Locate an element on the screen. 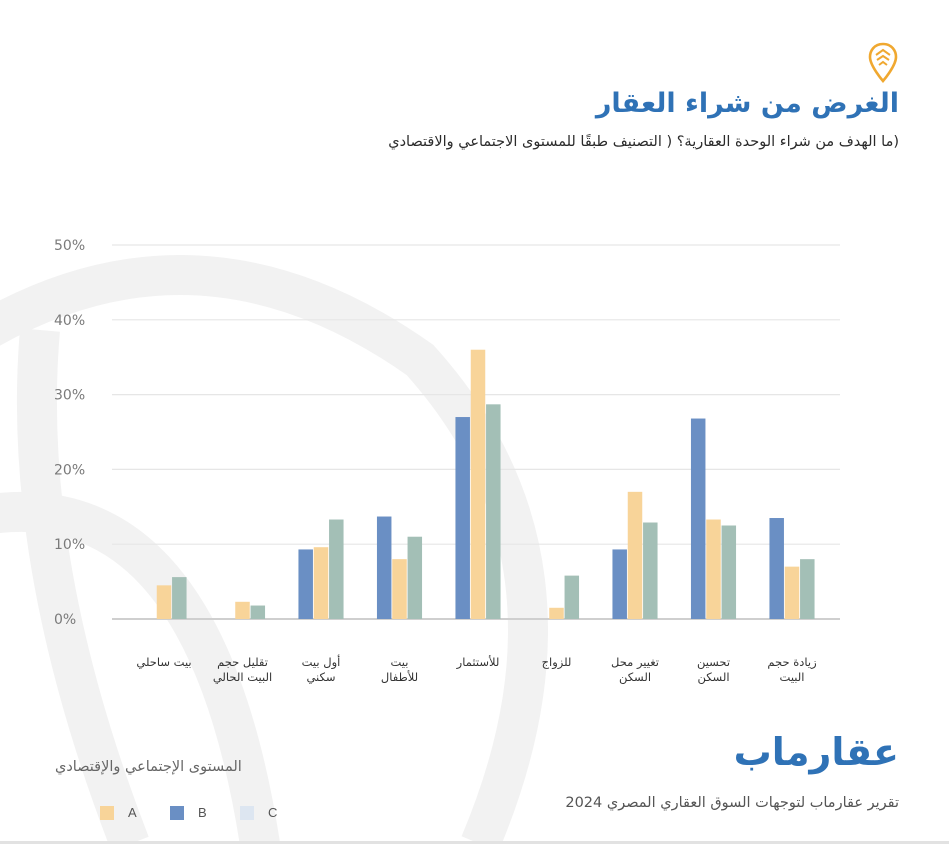 Image resolution: width=949 pixels, height=844 pixels. legend-label-b: B is located at coordinates (202, 812).